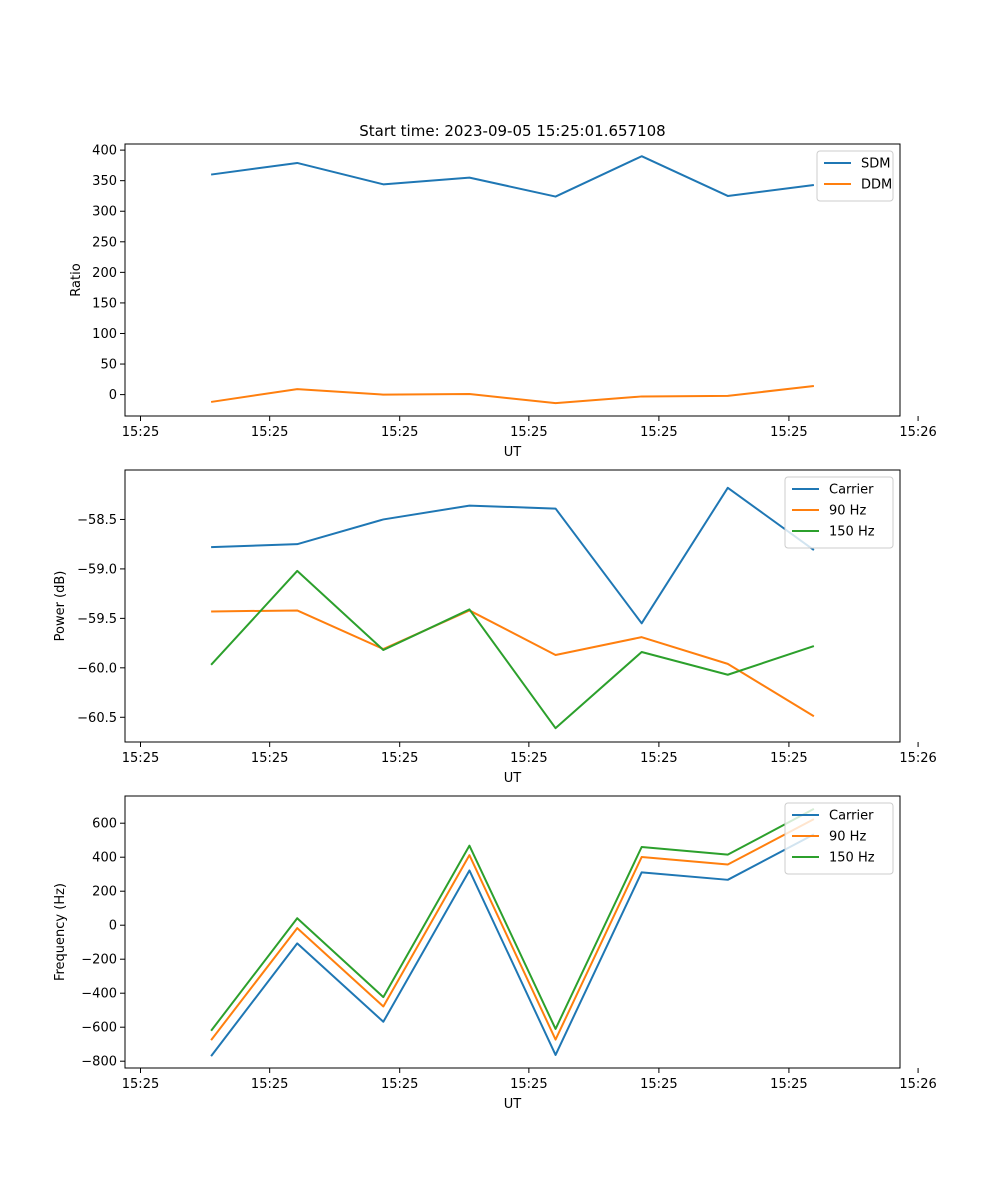 The image size is (1000, 1200). What do you see at coordinates (855, 176) in the screenshot?
I see `chart-1-legend: SDM DDM` at bounding box center [855, 176].